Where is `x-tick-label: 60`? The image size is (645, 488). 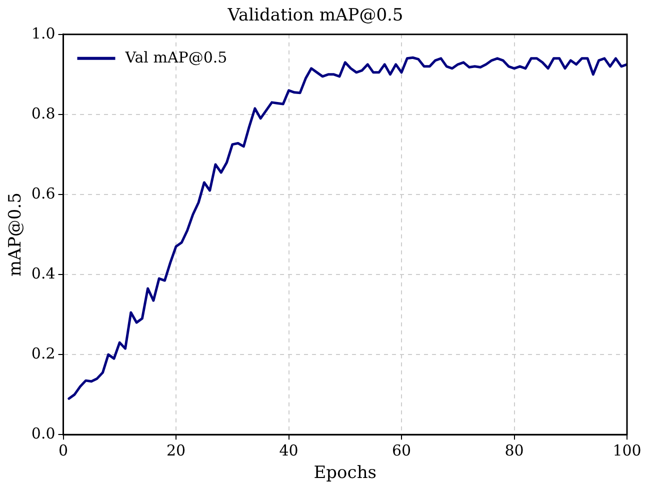
x-tick-label: 60 is located at coordinates (402, 450).